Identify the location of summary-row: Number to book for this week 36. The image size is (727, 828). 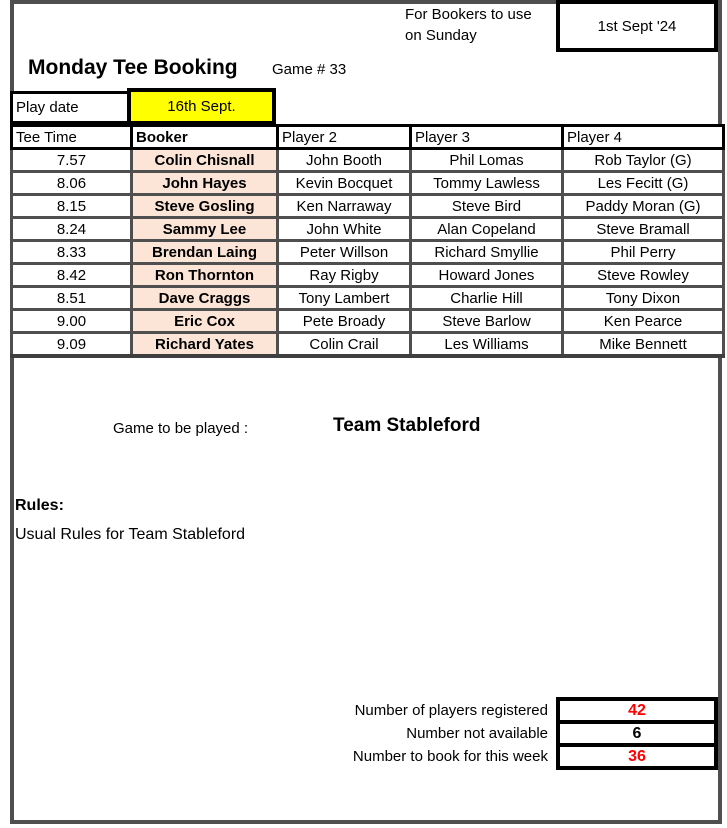
(359, 756).